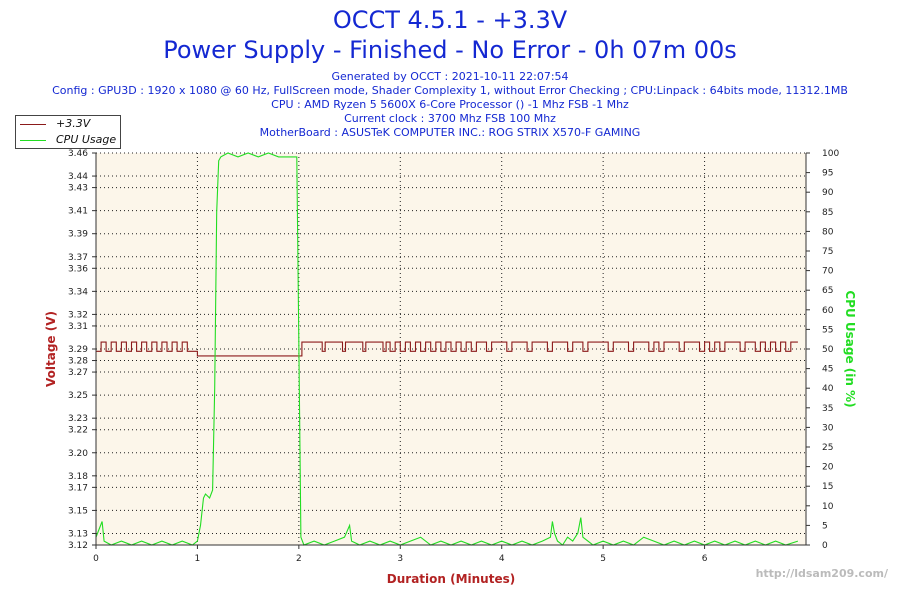 The image size is (900, 600). What do you see at coordinates (78, 258) in the screenshot?
I see `y-tick-label: 3.37` at bounding box center [78, 258].